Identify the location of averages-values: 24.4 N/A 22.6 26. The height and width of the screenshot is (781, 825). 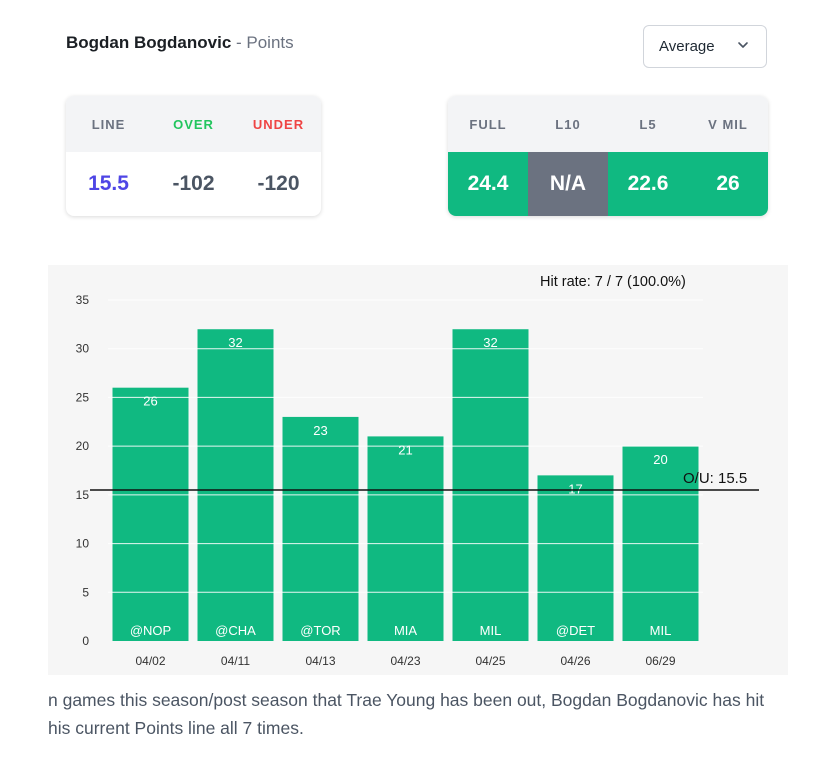
(608, 184).